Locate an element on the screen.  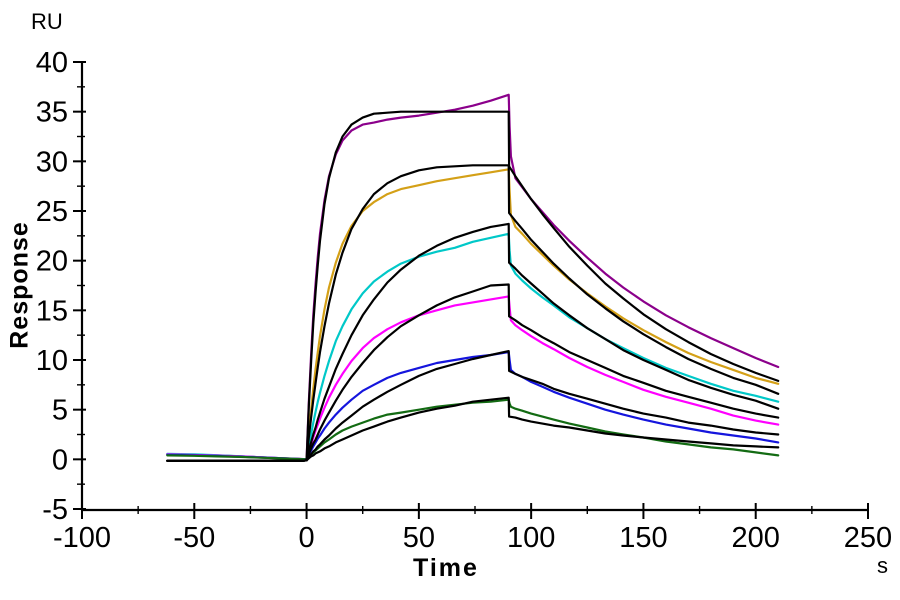
series-trace-green is located at coordinates (473, 429).